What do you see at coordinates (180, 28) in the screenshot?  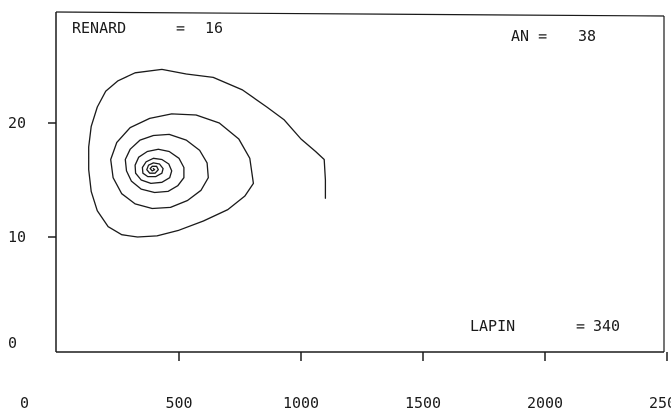 I see `renard-equals: =` at bounding box center [180, 28].